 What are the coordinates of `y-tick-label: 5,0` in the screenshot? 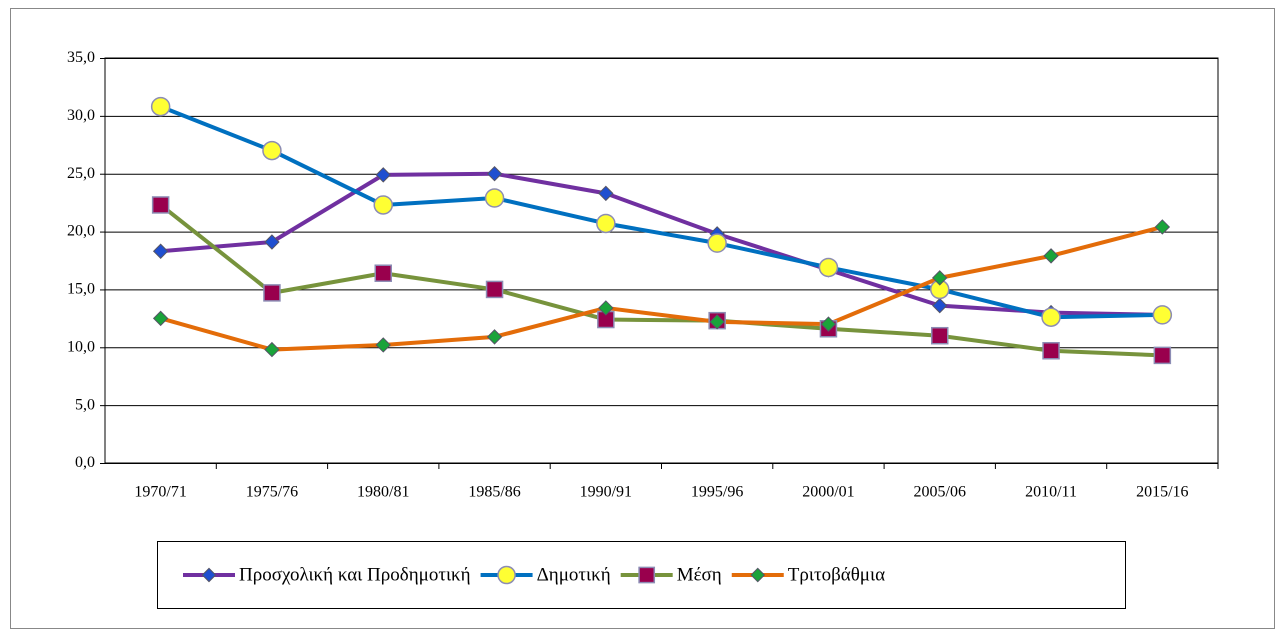 It's located at (85, 404).